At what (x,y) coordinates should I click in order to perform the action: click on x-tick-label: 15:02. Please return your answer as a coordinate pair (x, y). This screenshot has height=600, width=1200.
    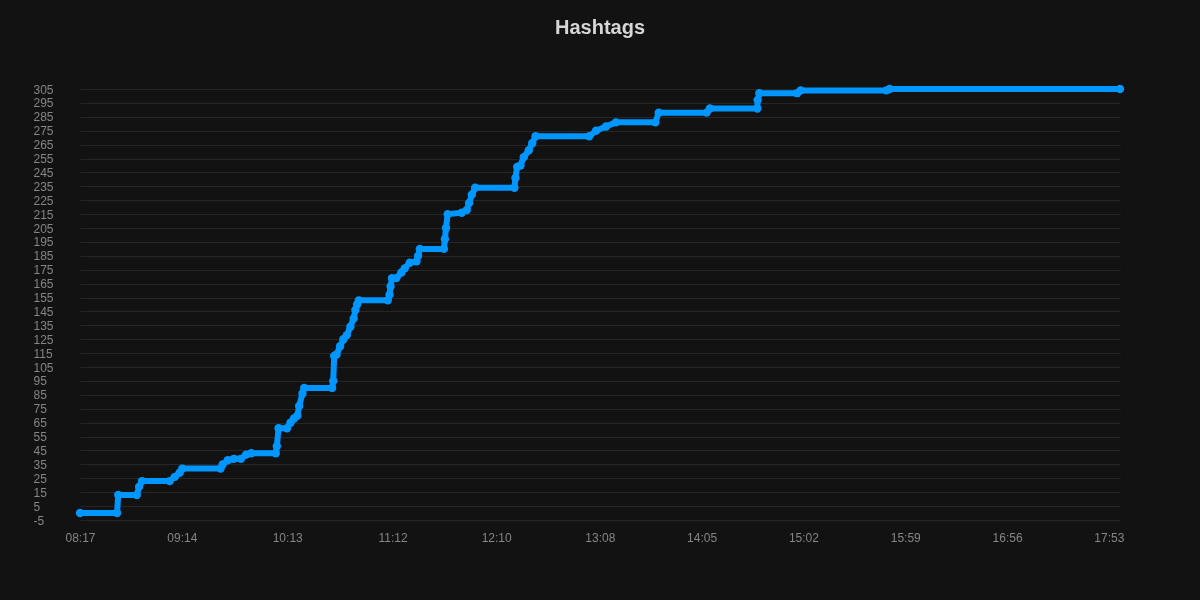
    Looking at the image, I should click on (804, 537).